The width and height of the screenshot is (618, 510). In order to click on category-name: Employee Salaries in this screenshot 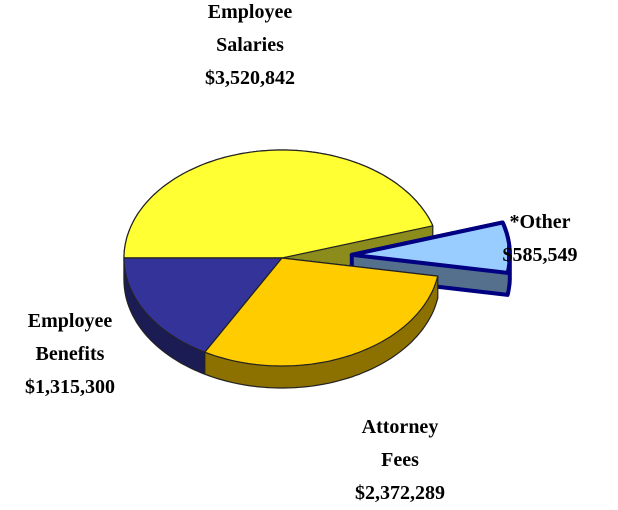, I will do `click(250, 28)`.